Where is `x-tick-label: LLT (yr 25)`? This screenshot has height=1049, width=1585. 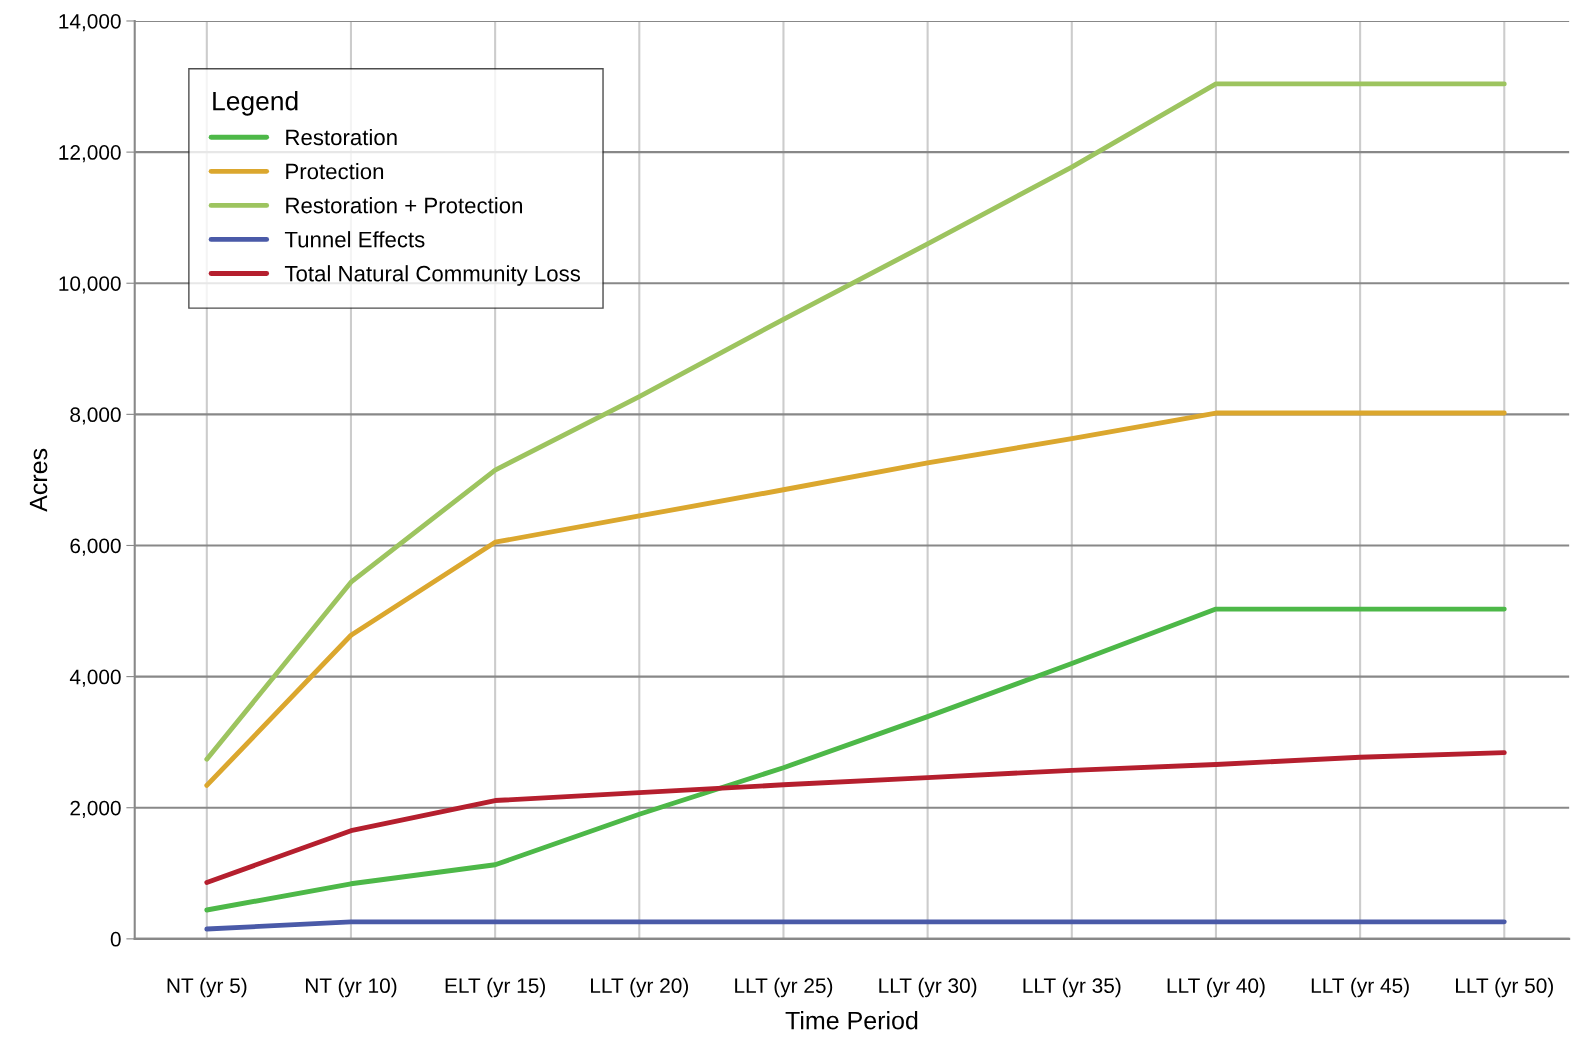
x-tick-label: LLT (yr 25) is located at coordinates (784, 987).